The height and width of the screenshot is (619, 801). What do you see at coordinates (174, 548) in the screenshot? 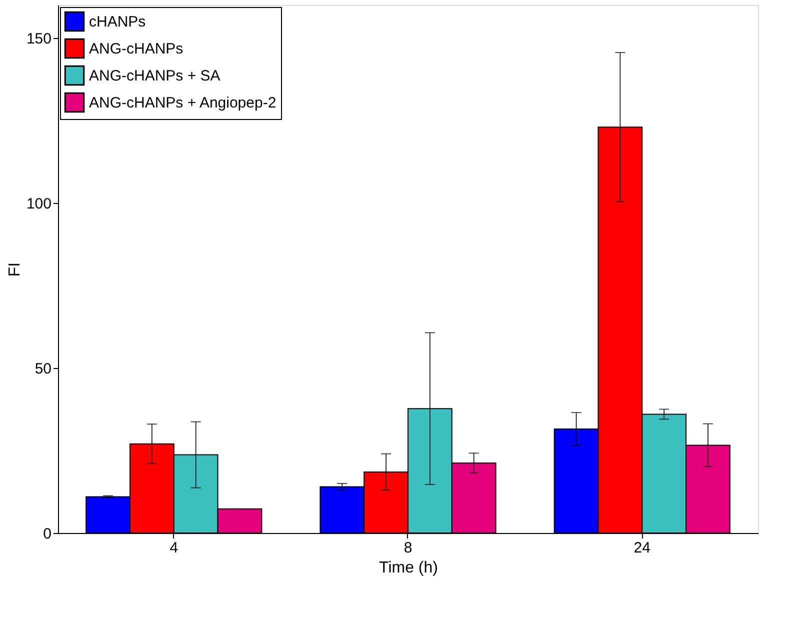
I see `x-tick-label: 4` at bounding box center [174, 548].